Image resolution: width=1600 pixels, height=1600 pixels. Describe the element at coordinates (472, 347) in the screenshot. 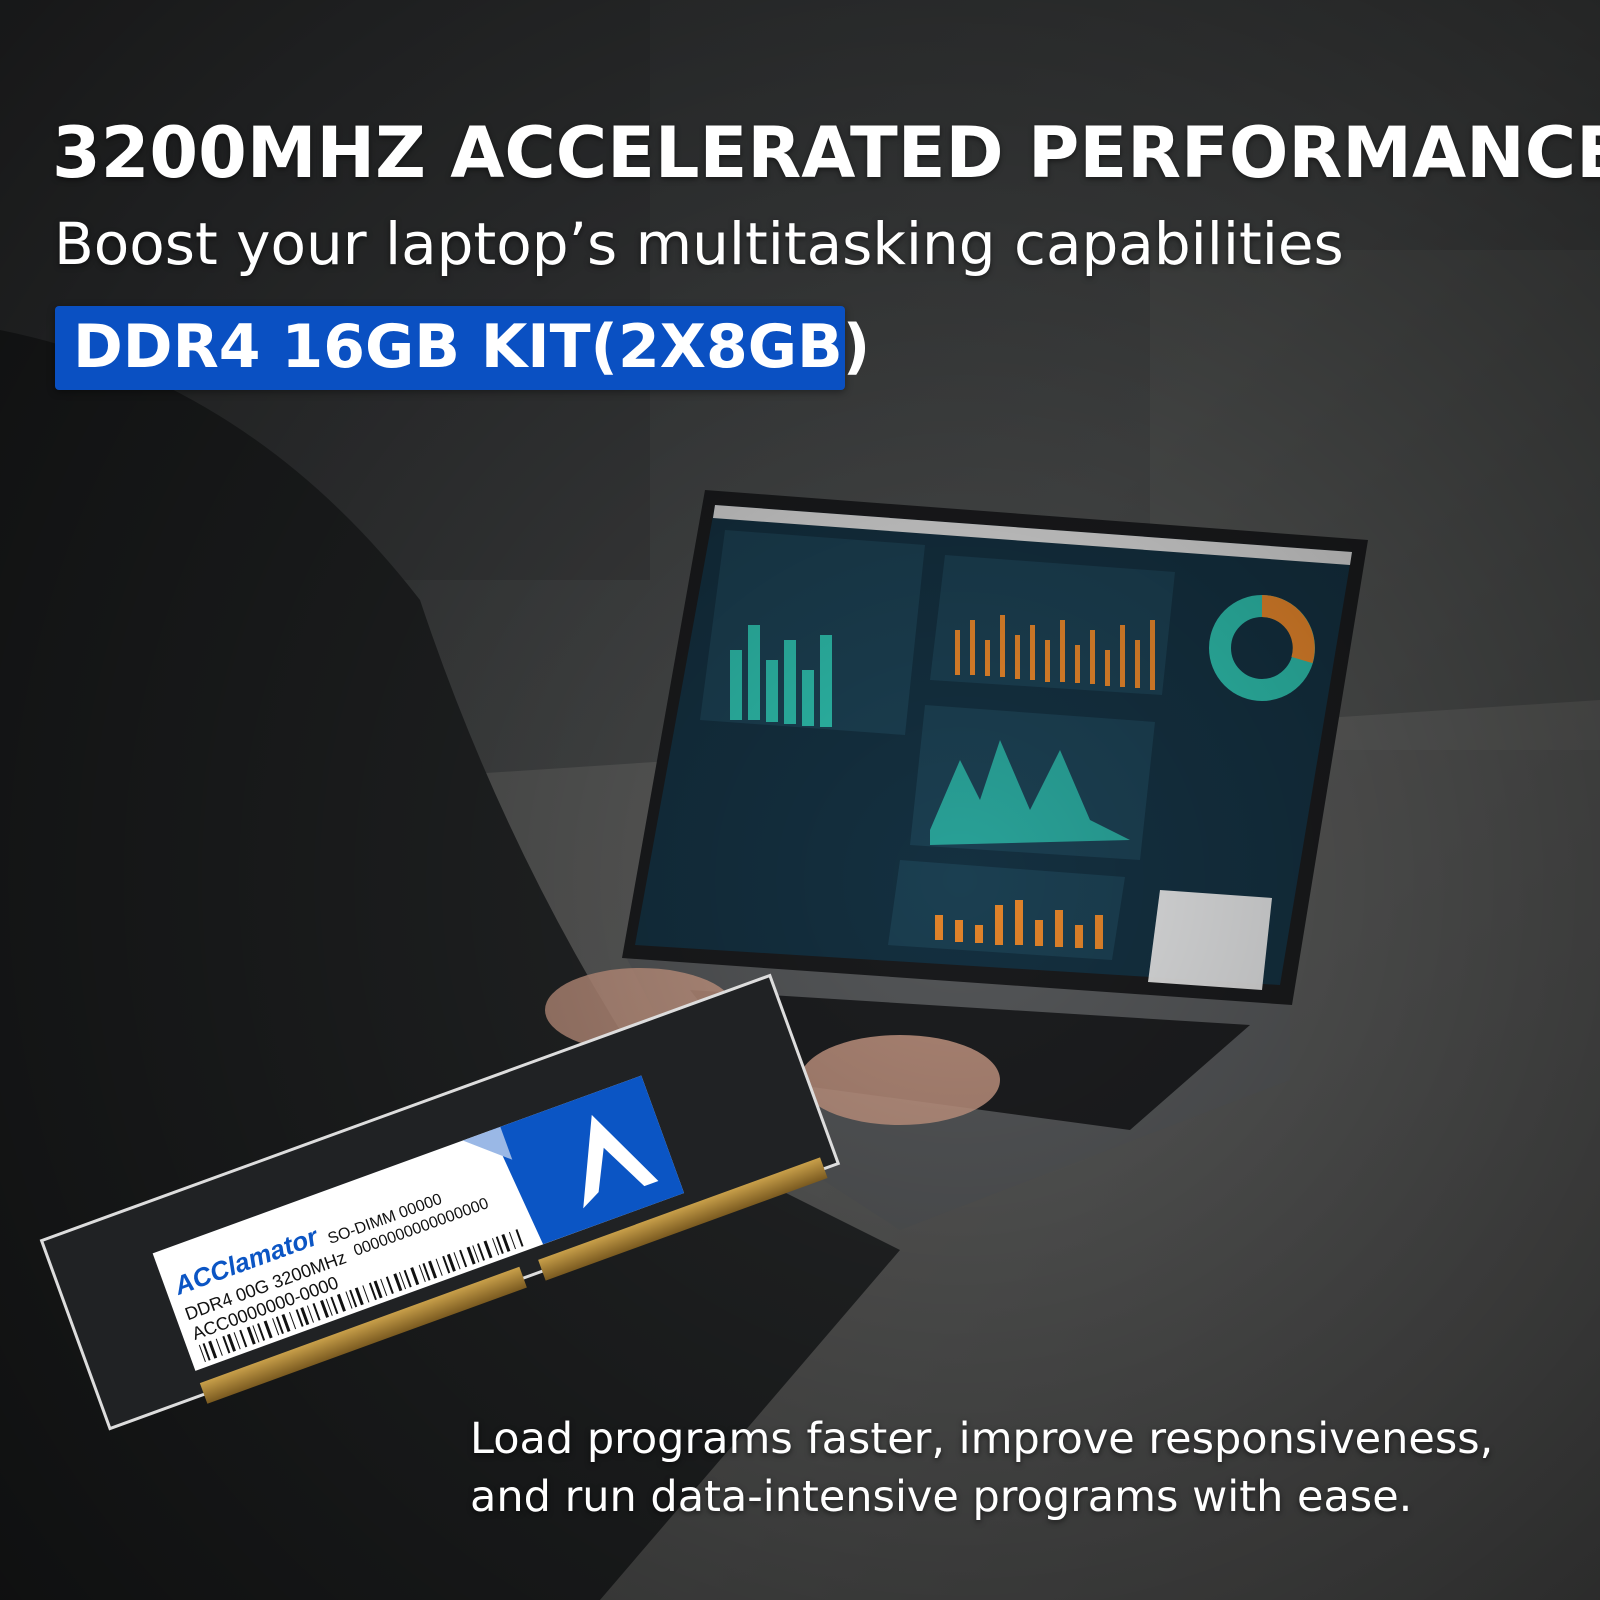

I see `capacity-badge-label: DDR4 16GB KIT(2X8GB)` at that location.